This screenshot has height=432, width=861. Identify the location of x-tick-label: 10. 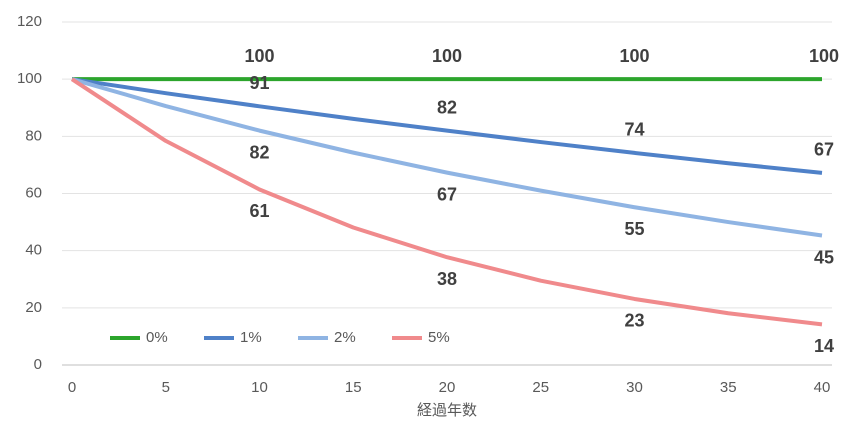
(259, 387).